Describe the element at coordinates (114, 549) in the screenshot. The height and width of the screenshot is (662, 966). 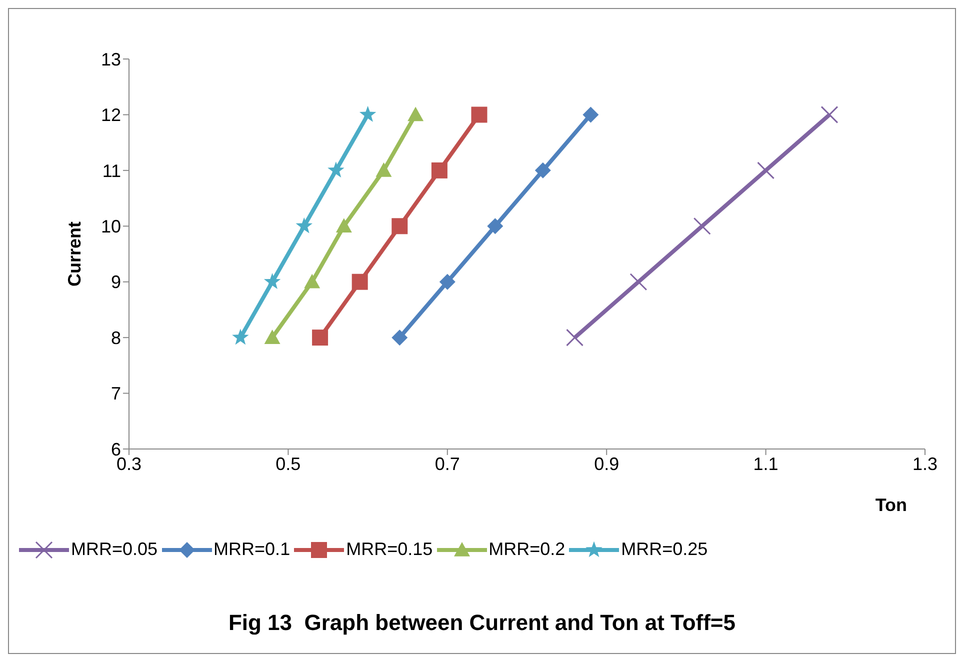
I see `legend-label: MRR=0.05` at that location.